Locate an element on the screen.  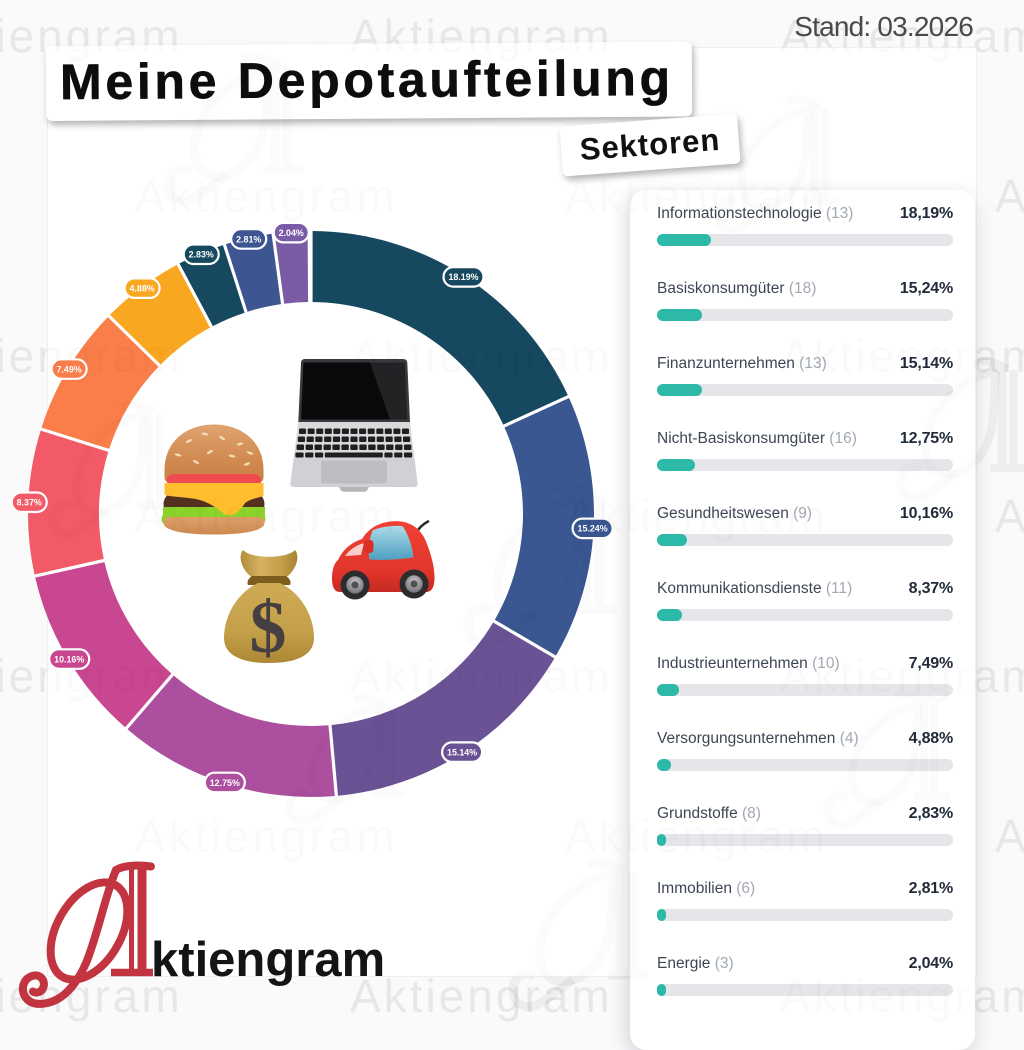
svg-text: 18.19% is located at coordinates (463, 277).